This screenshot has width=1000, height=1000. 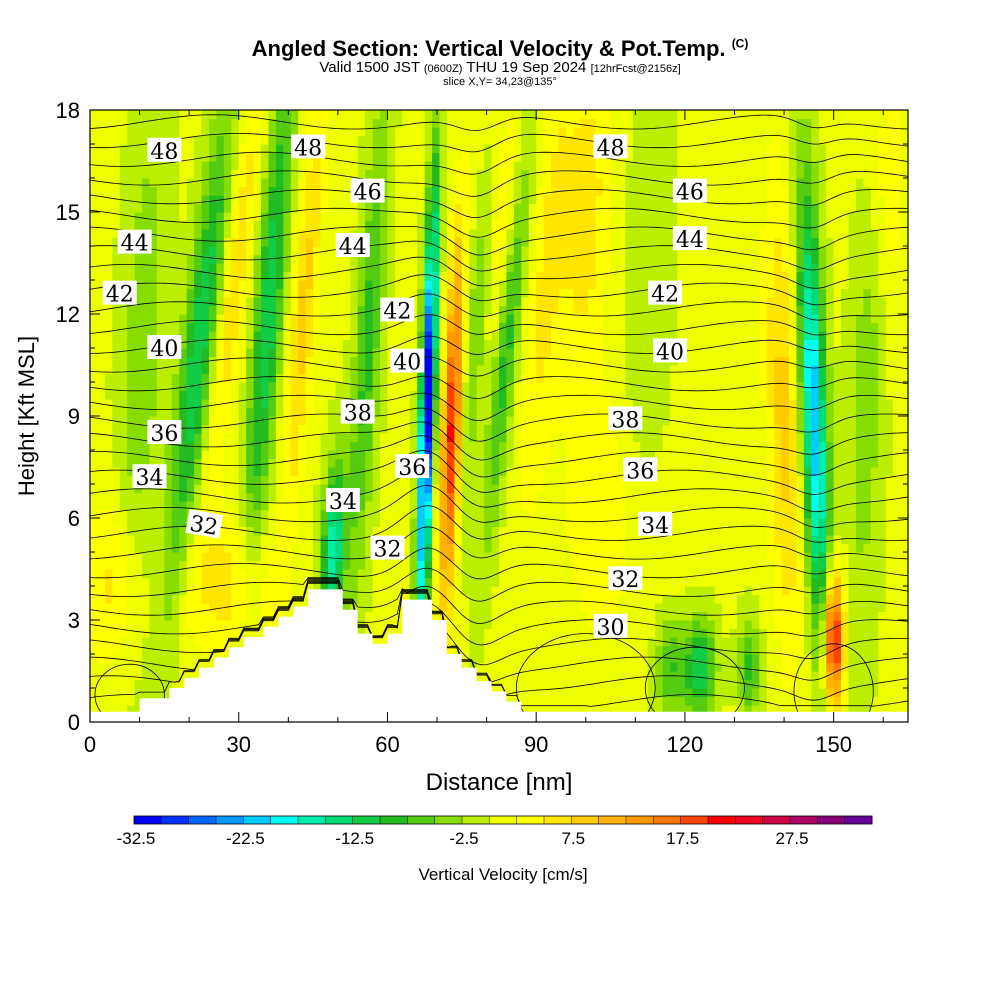 I want to click on contour-label: 34, so click(x=149, y=477).